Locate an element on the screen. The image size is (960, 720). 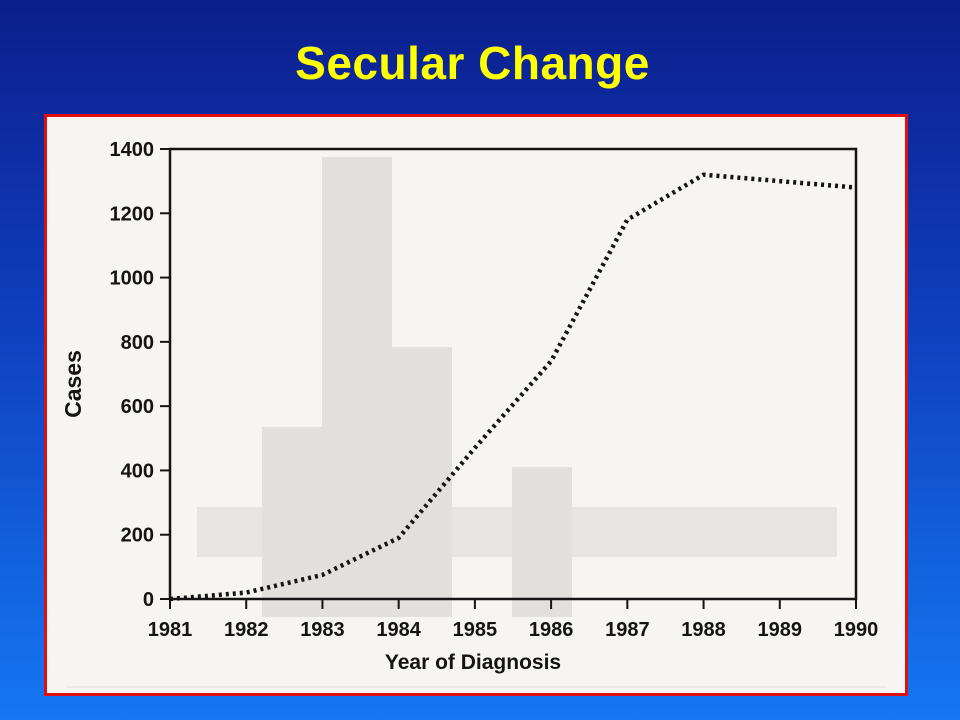
x-axis-label: Year of Diagnosis is located at coordinates (473, 662).